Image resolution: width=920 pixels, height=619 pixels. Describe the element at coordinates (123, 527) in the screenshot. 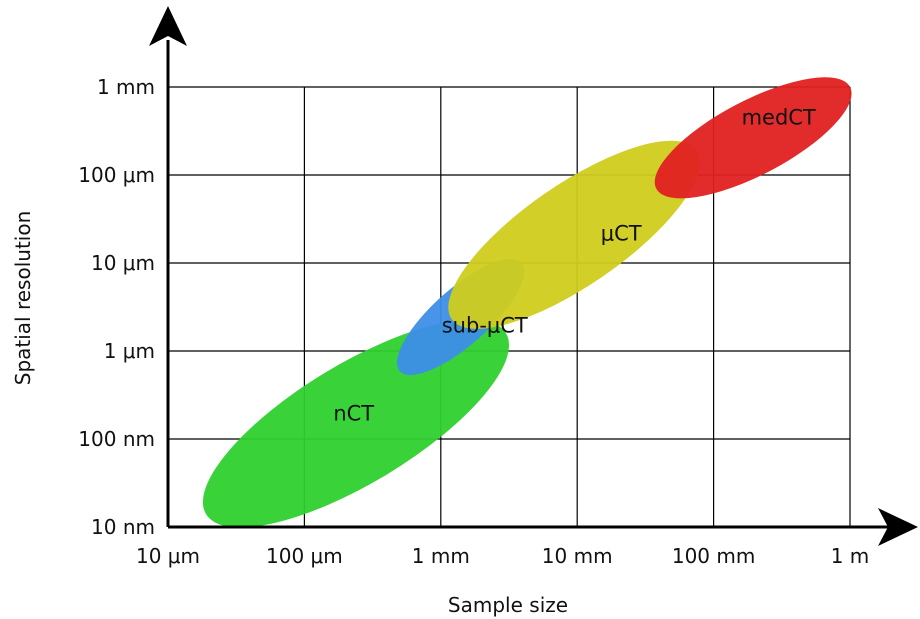

I see `y-tick-label: 10 nm` at that location.